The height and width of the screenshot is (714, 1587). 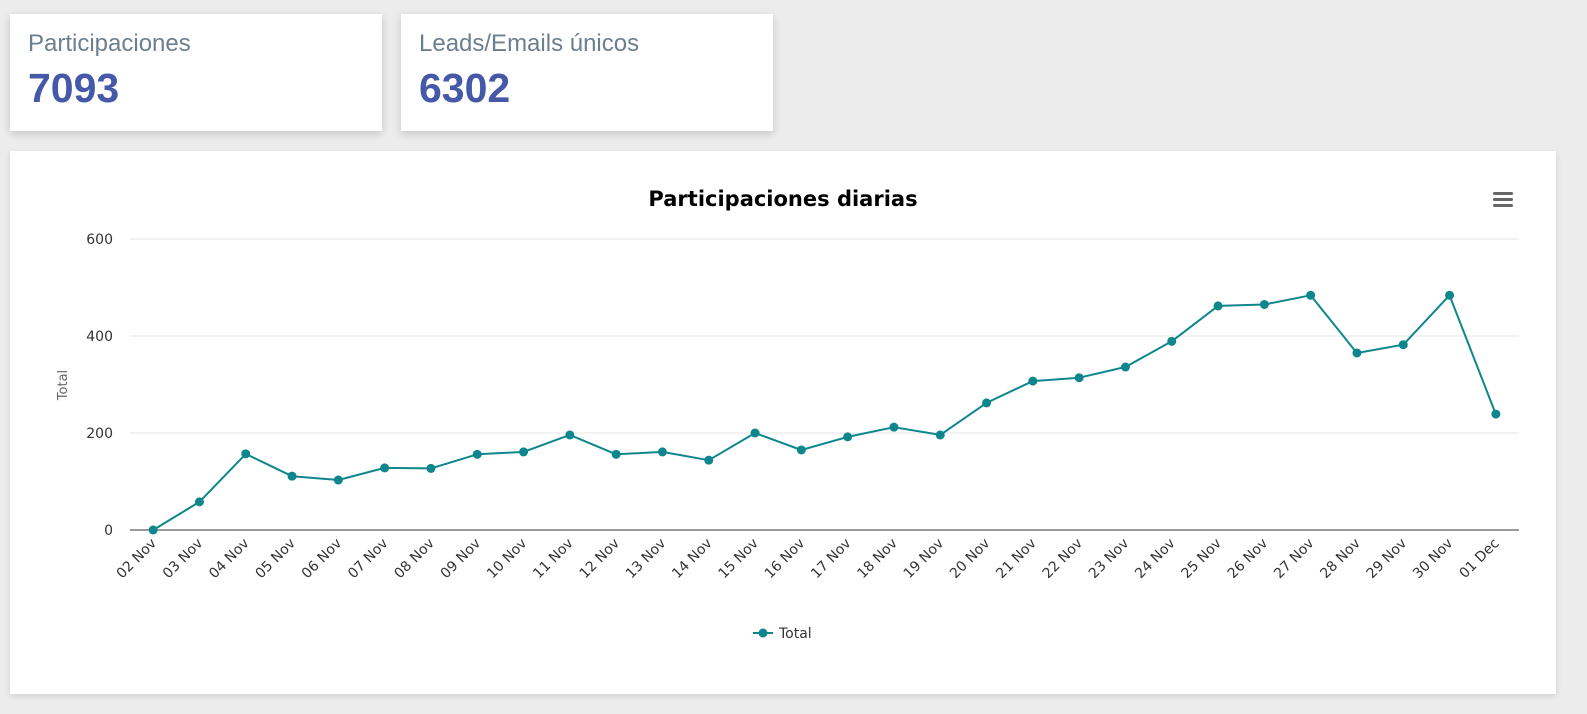 What do you see at coordinates (63, 385) in the screenshot?
I see `y-axis-title: Total` at bounding box center [63, 385].